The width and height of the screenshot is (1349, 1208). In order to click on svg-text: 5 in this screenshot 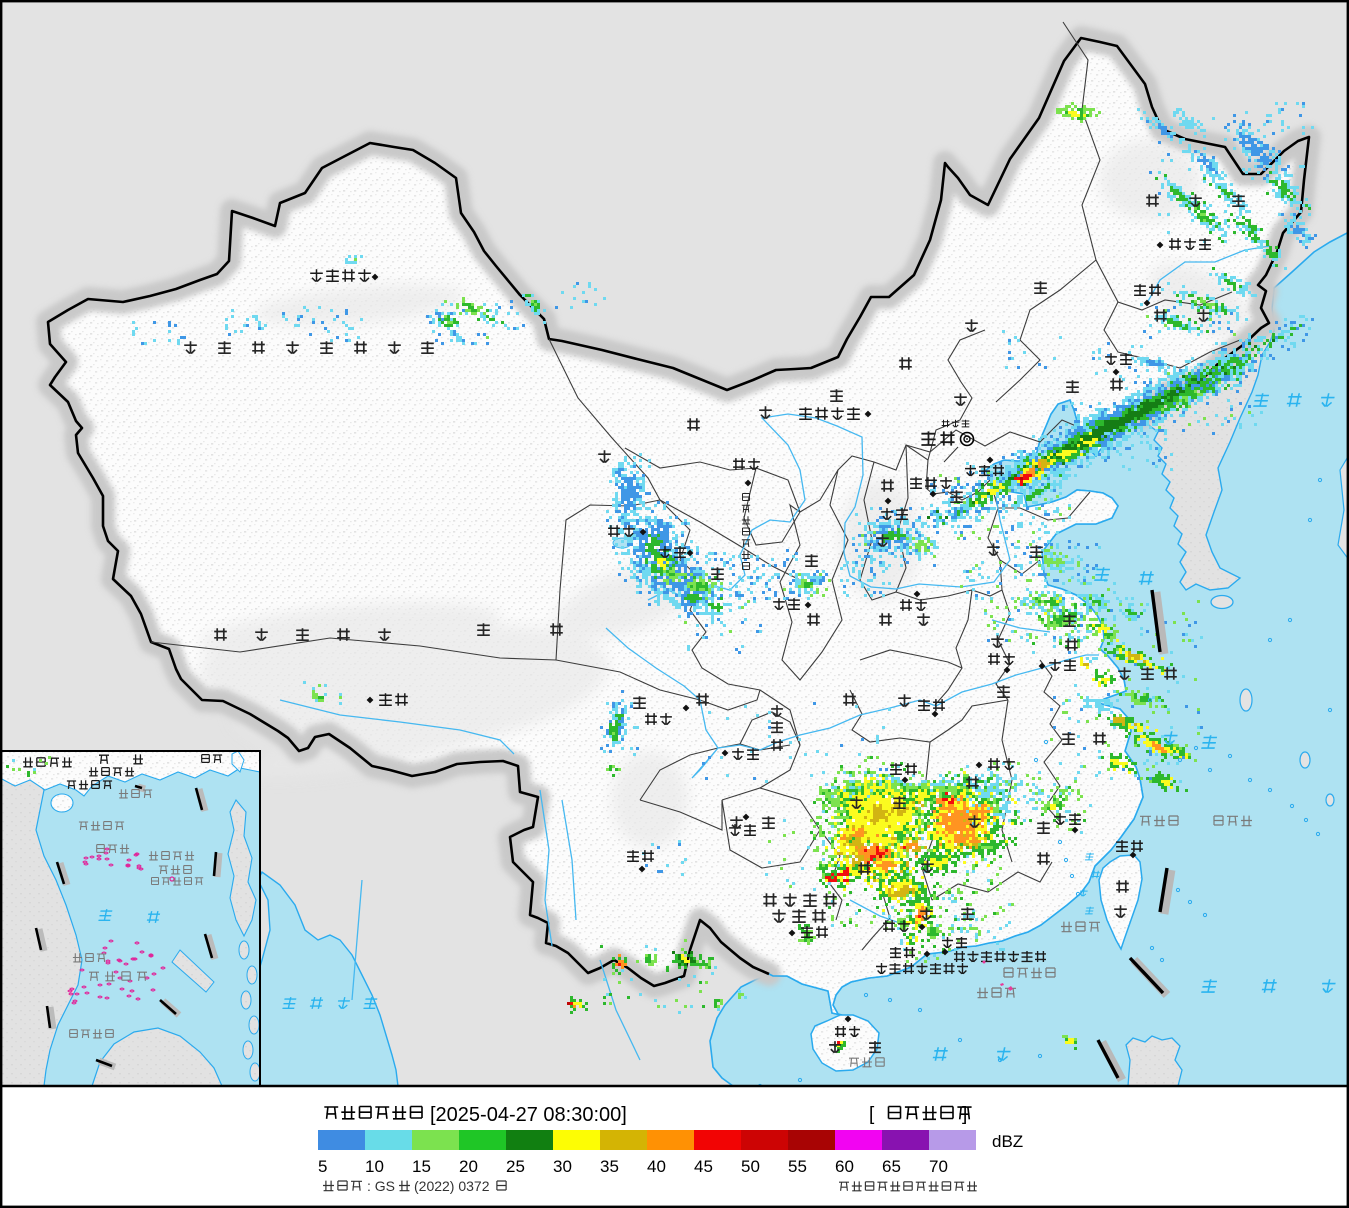, I will do `click(322, 1166)`.